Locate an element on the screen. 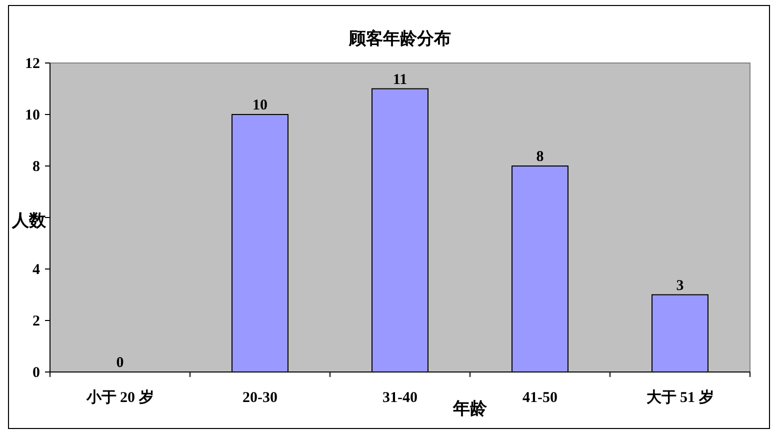 This screenshot has width=776, height=441. y-axis-title: 人数 is located at coordinates (29, 220).